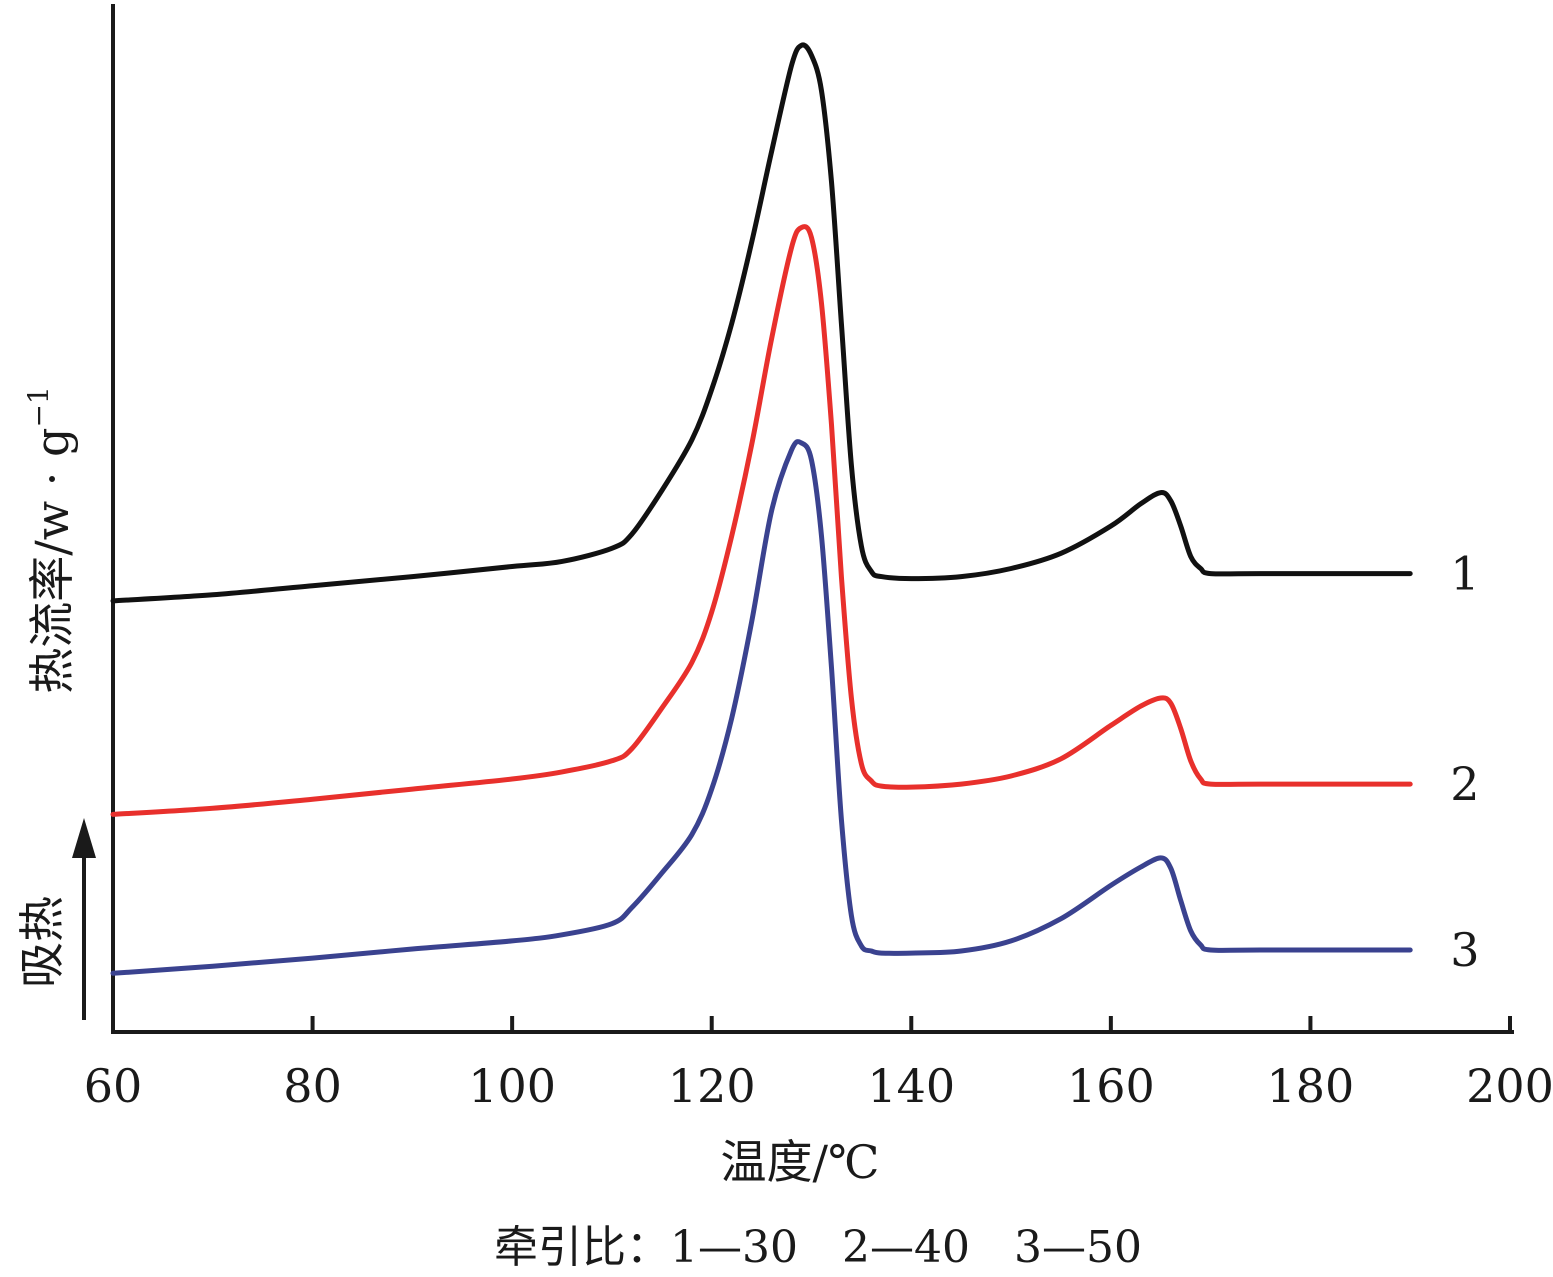  I want to click on x-tick-label-120: 120, so click(712, 1086).